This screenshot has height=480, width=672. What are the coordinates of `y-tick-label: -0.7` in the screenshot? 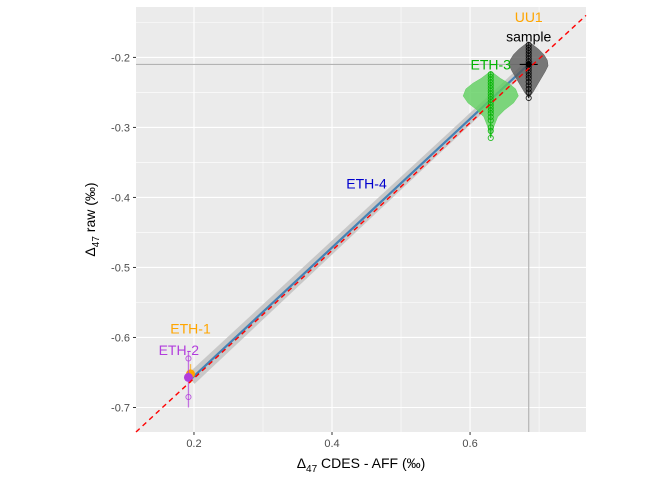 It's located at (120, 408).